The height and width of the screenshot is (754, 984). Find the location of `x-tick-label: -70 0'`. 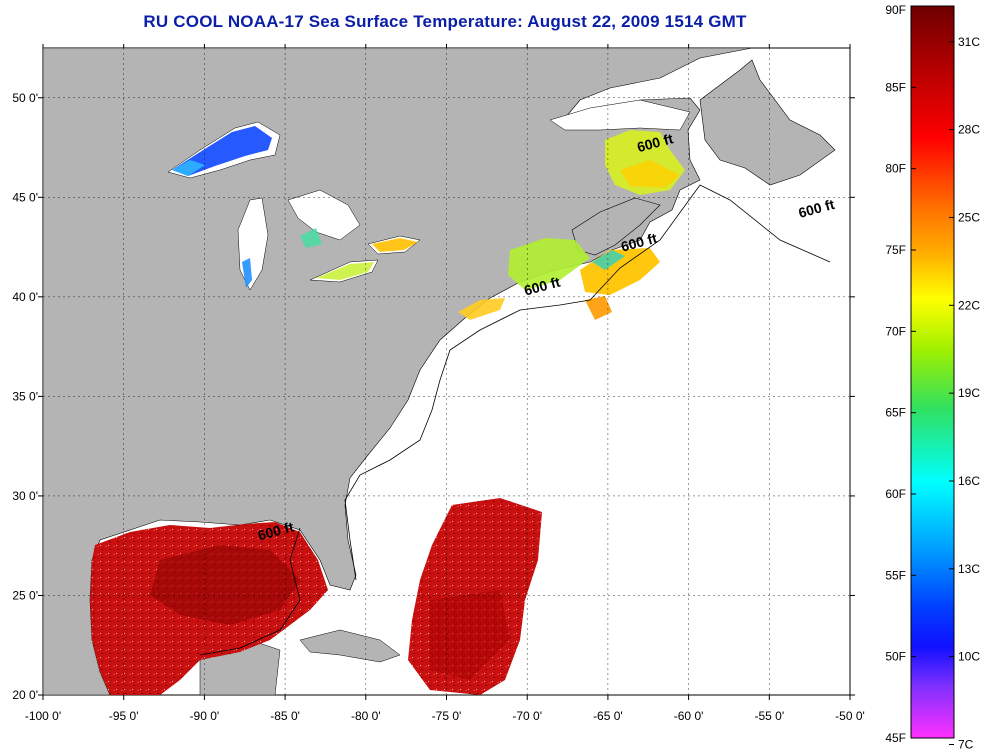

x-tick-label: -70 0' is located at coordinates (527, 716).